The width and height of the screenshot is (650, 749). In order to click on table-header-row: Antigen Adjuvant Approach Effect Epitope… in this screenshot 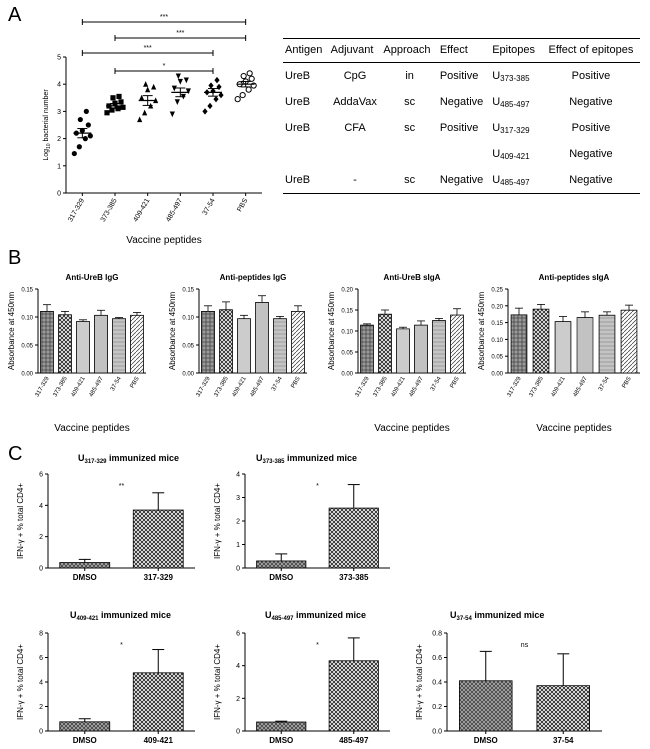, I will do `click(461, 50)`.